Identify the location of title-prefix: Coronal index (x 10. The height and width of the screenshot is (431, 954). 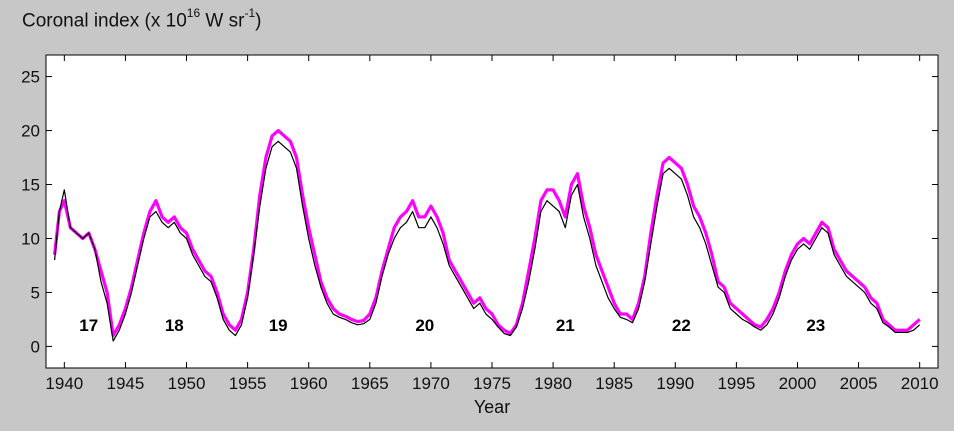
(104, 21).